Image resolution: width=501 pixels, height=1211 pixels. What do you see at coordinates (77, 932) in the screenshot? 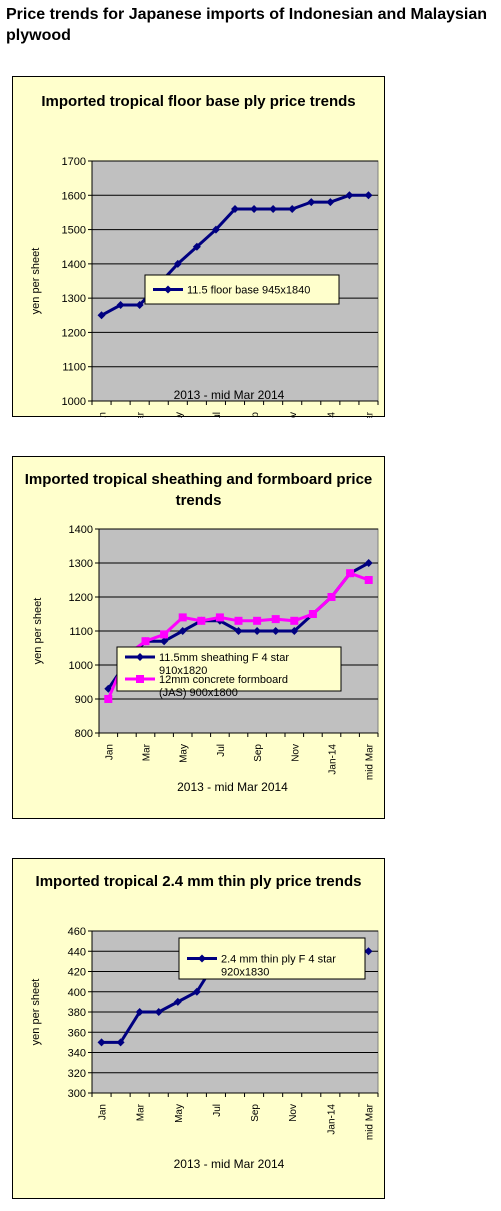
I see `y-tick-label: 460` at bounding box center [77, 932].